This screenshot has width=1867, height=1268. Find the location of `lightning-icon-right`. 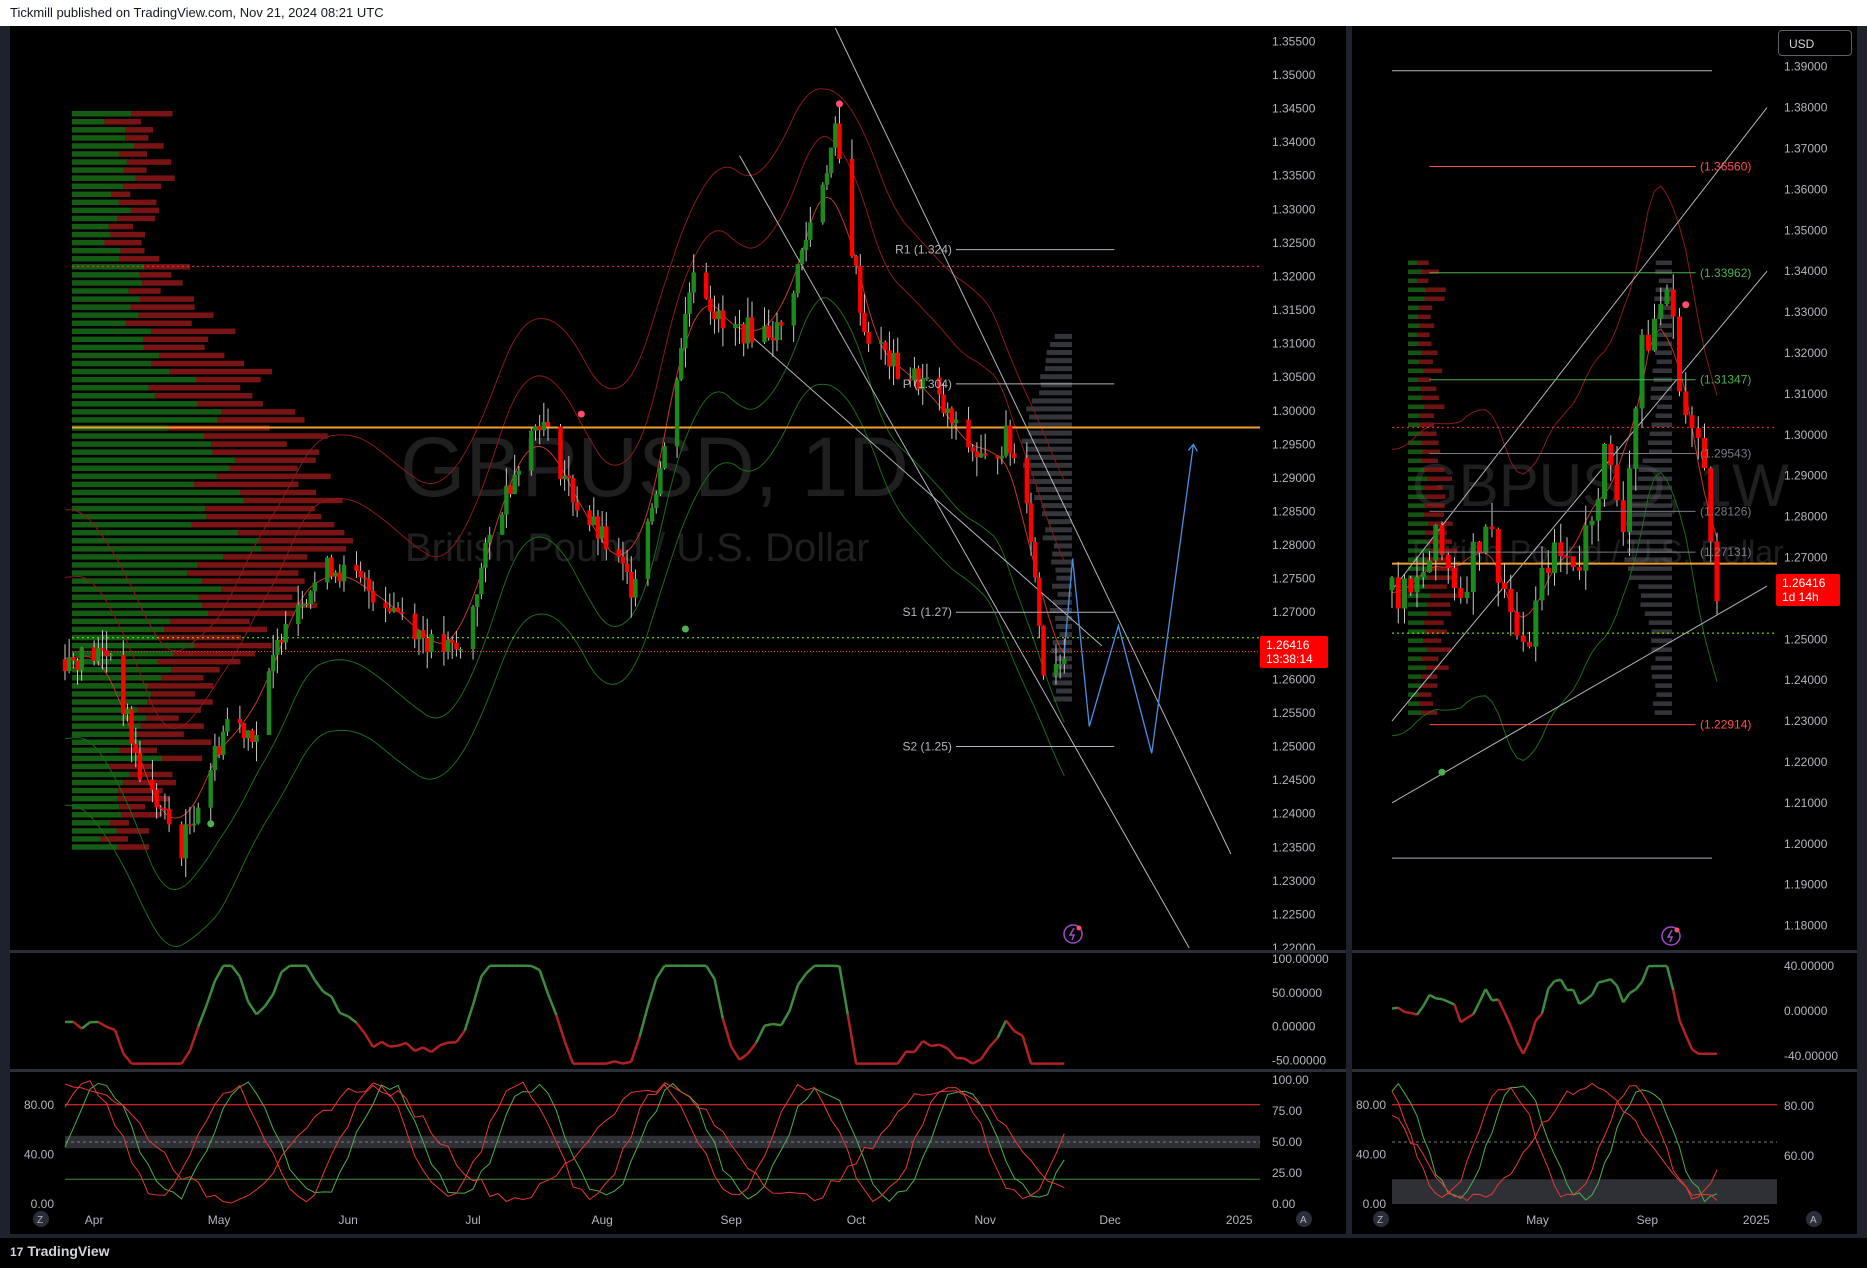

lightning-icon-right is located at coordinates (1671, 936).